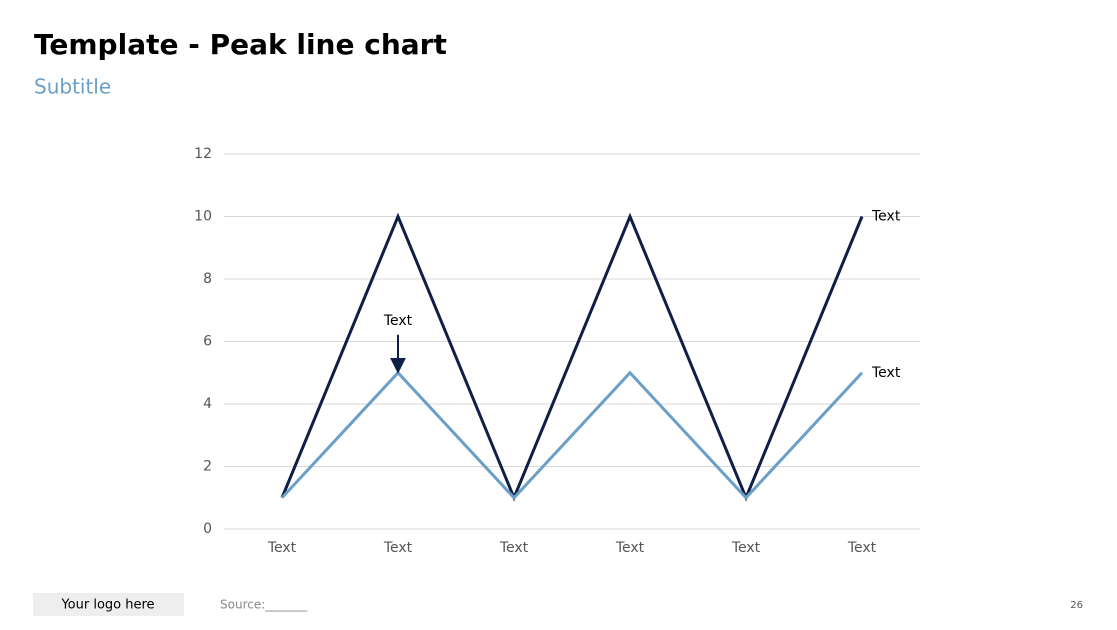 This screenshot has width=1117, height=630. Describe the element at coordinates (207, 342) in the screenshot. I see `y-tick-label: 6` at that location.